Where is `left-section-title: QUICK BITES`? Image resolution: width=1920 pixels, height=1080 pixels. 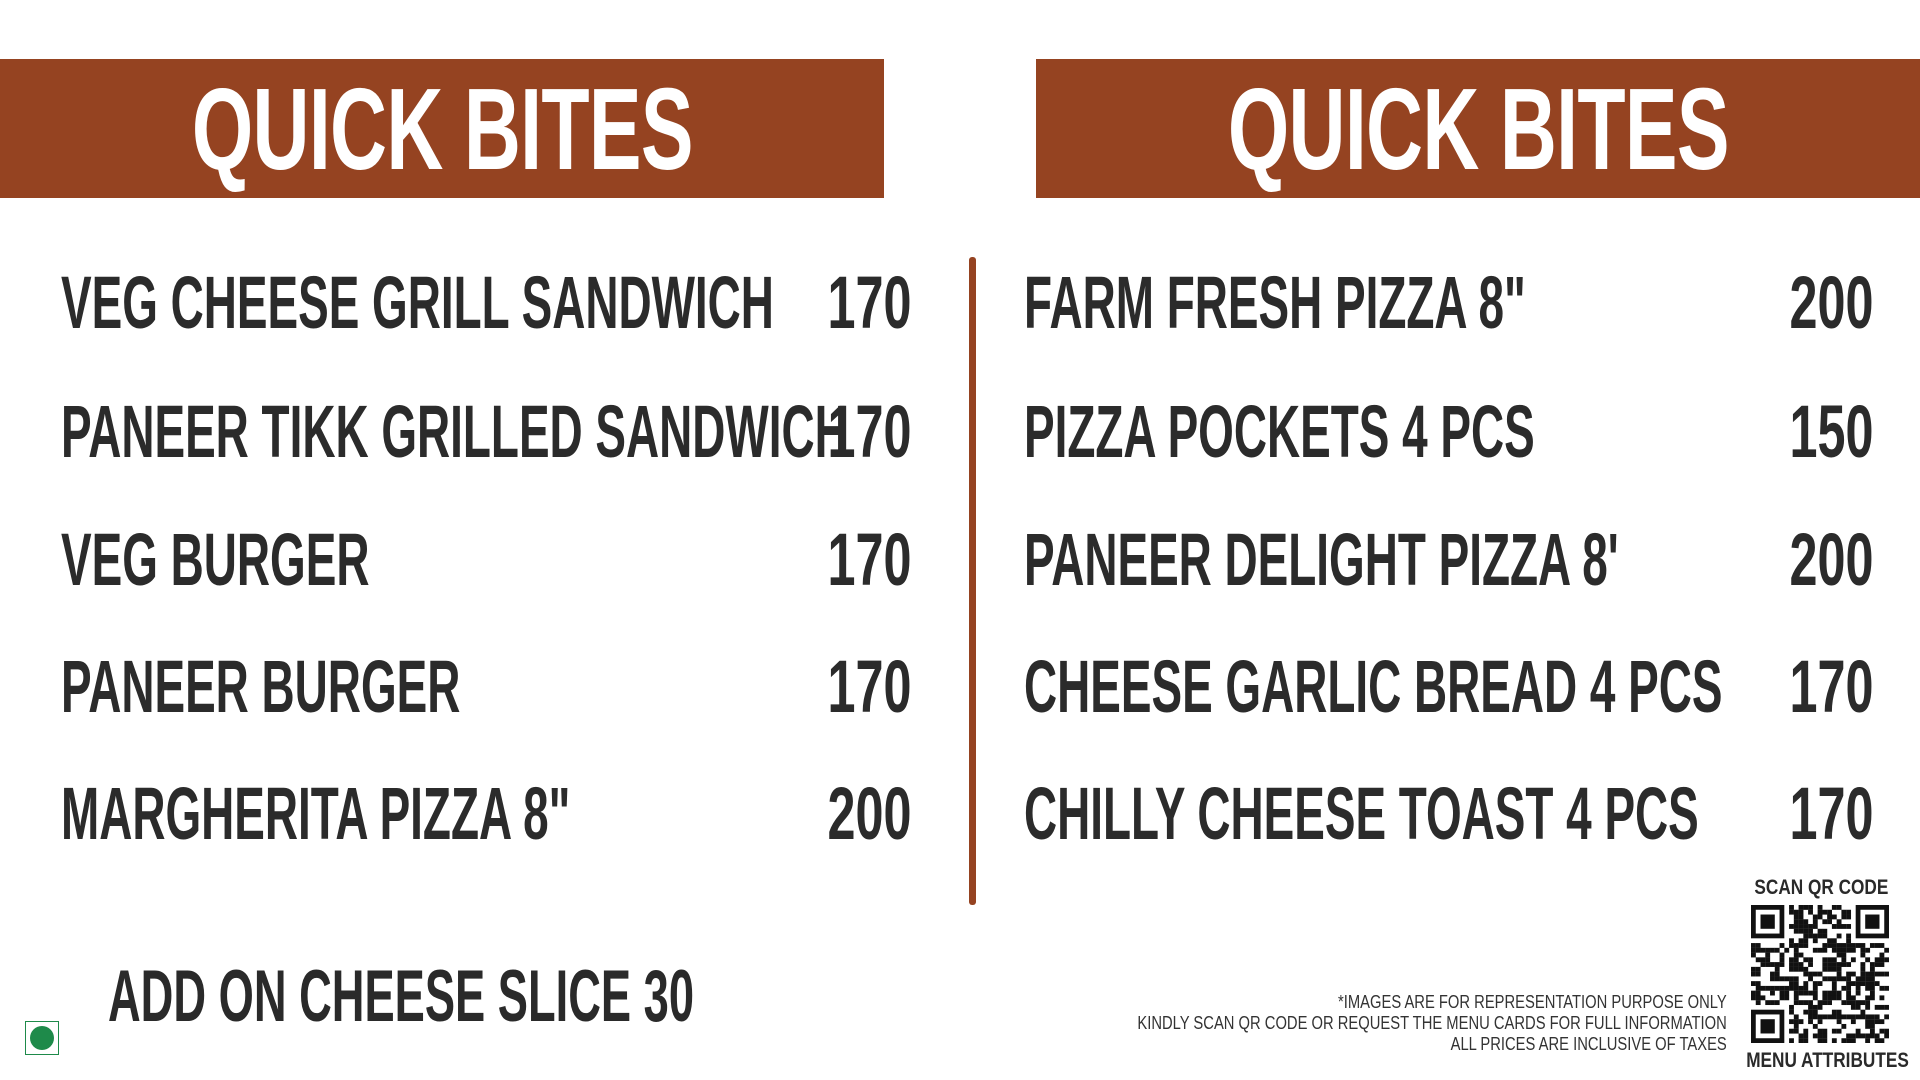
left-section-title: QUICK BITES is located at coordinates (442, 128).